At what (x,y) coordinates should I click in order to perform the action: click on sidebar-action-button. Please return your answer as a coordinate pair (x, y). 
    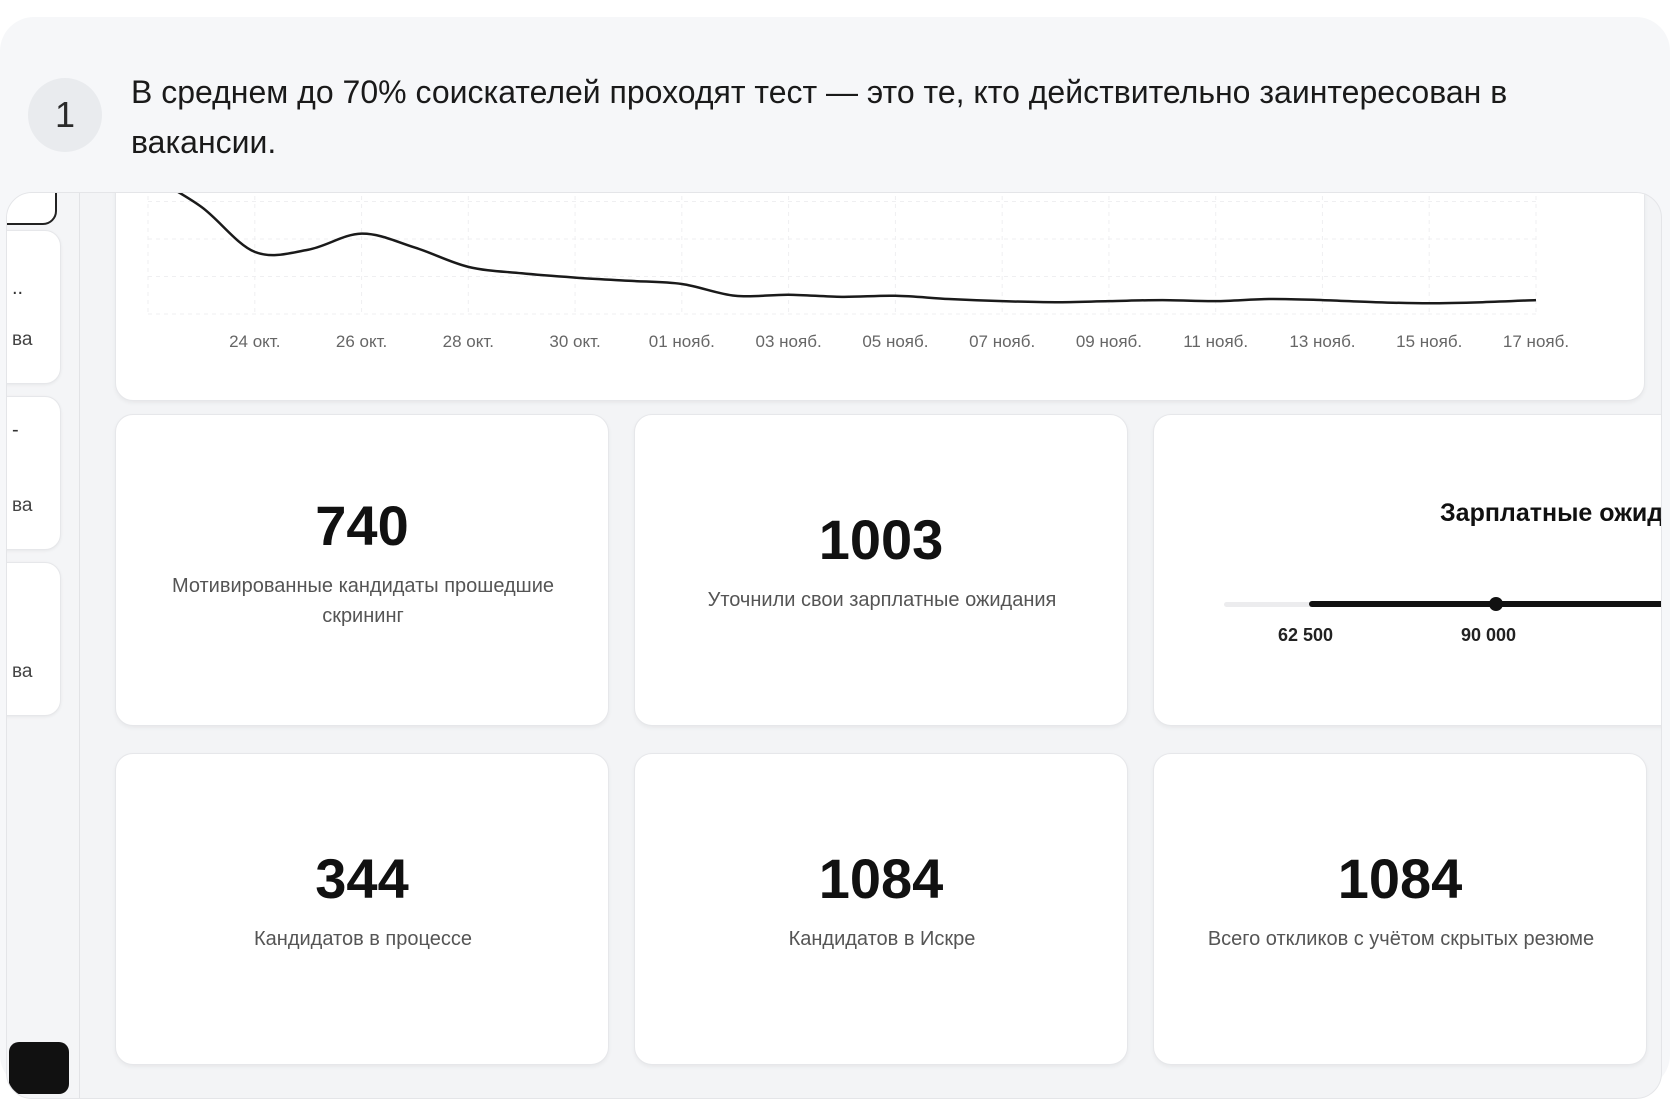
    Looking at the image, I should click on (39, 1068).